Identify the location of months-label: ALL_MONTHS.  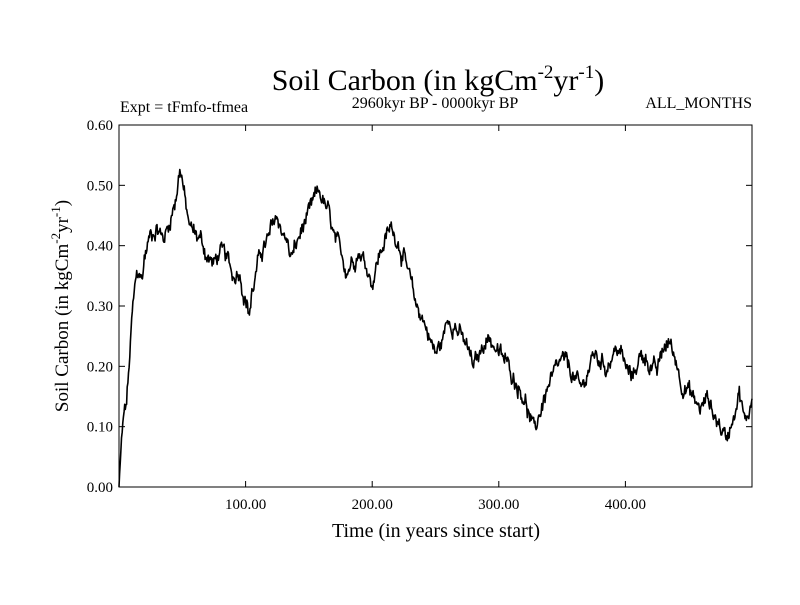
(698, 103).